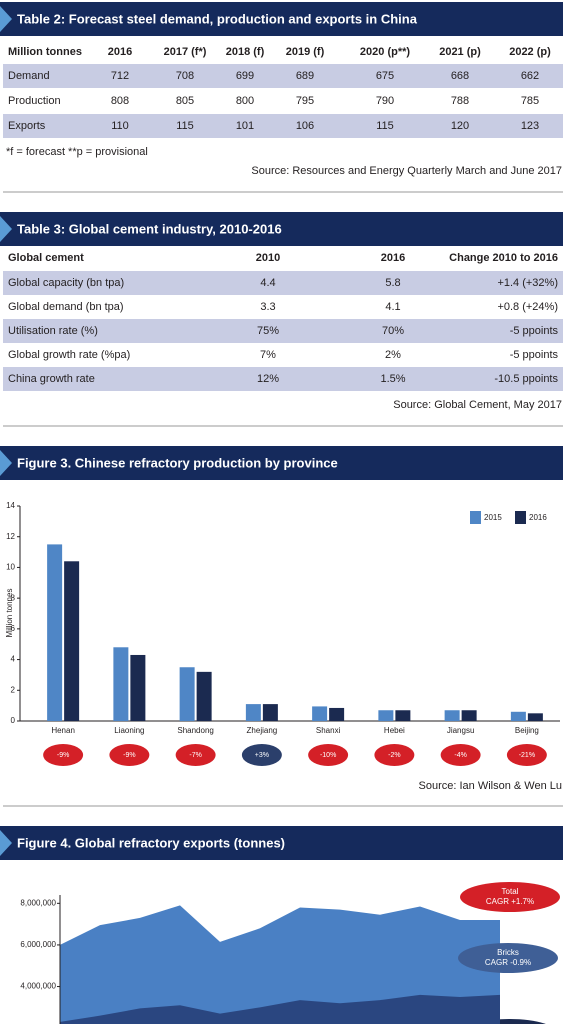 This screenshot has width=571, height=1024. What do you see at coordinates (38, 944) in the screenshot?
I see `y-tick-label: 6,000,000` at bounding box center [38, 944].